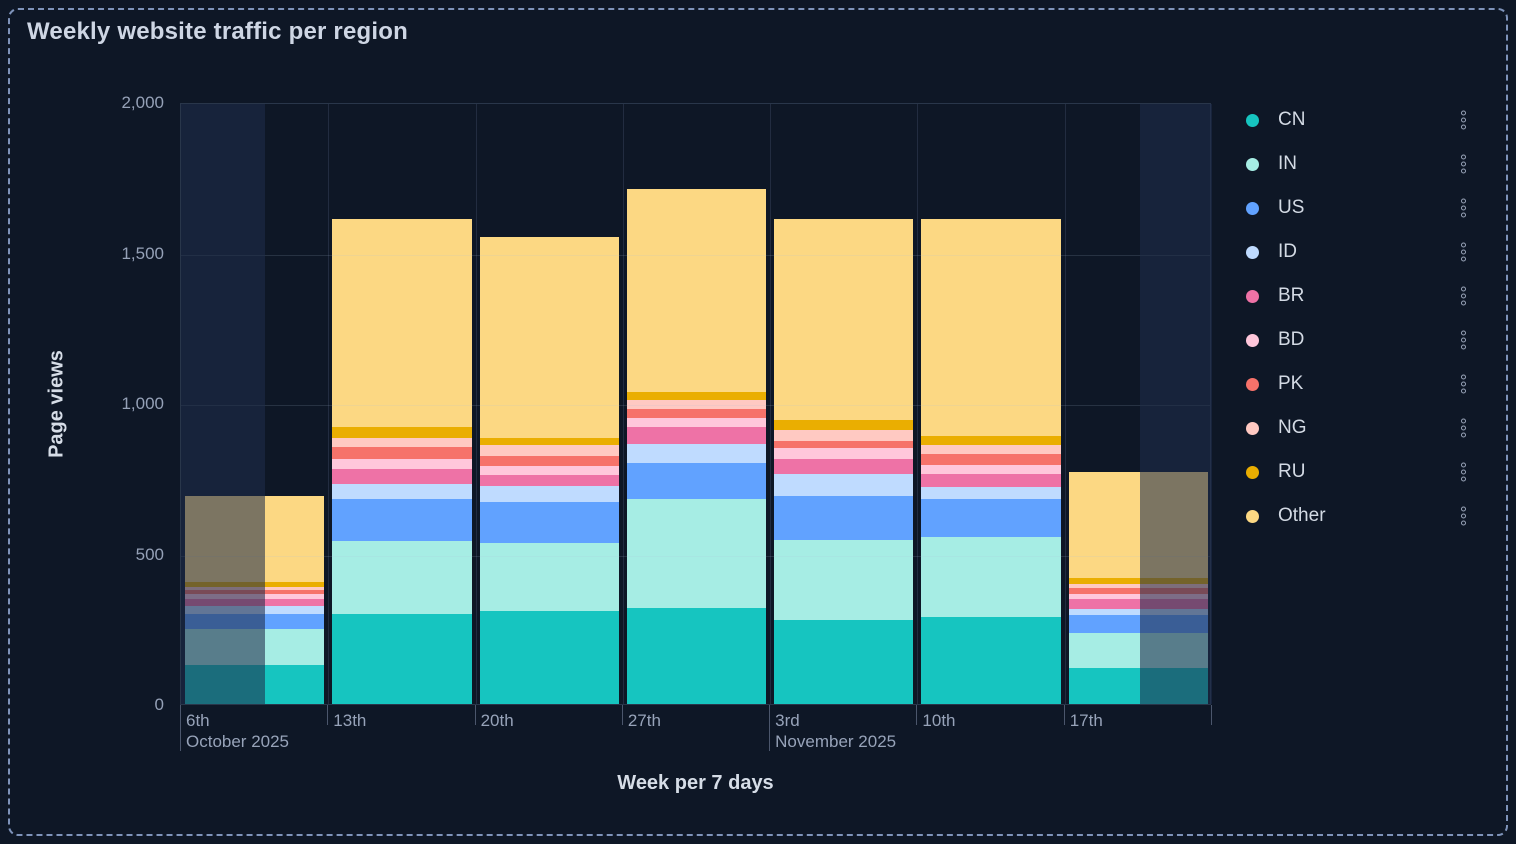 The image size is (1516, 844). Describe the element at coordinates (1356, 384) in the screenshot. I see `legend-item-PK: PK` at that location.